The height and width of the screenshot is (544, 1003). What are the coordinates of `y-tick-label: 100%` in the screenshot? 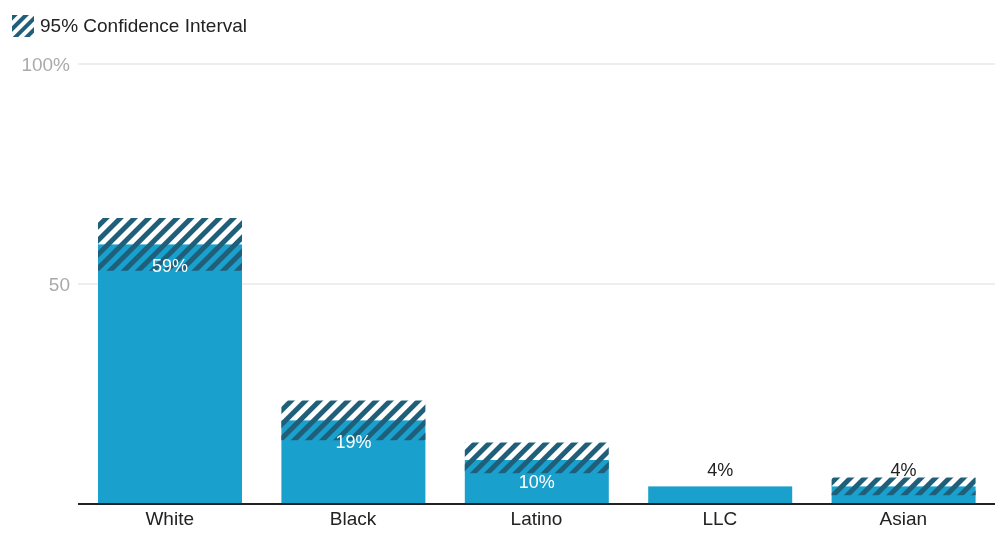 It's located at (46, 64).